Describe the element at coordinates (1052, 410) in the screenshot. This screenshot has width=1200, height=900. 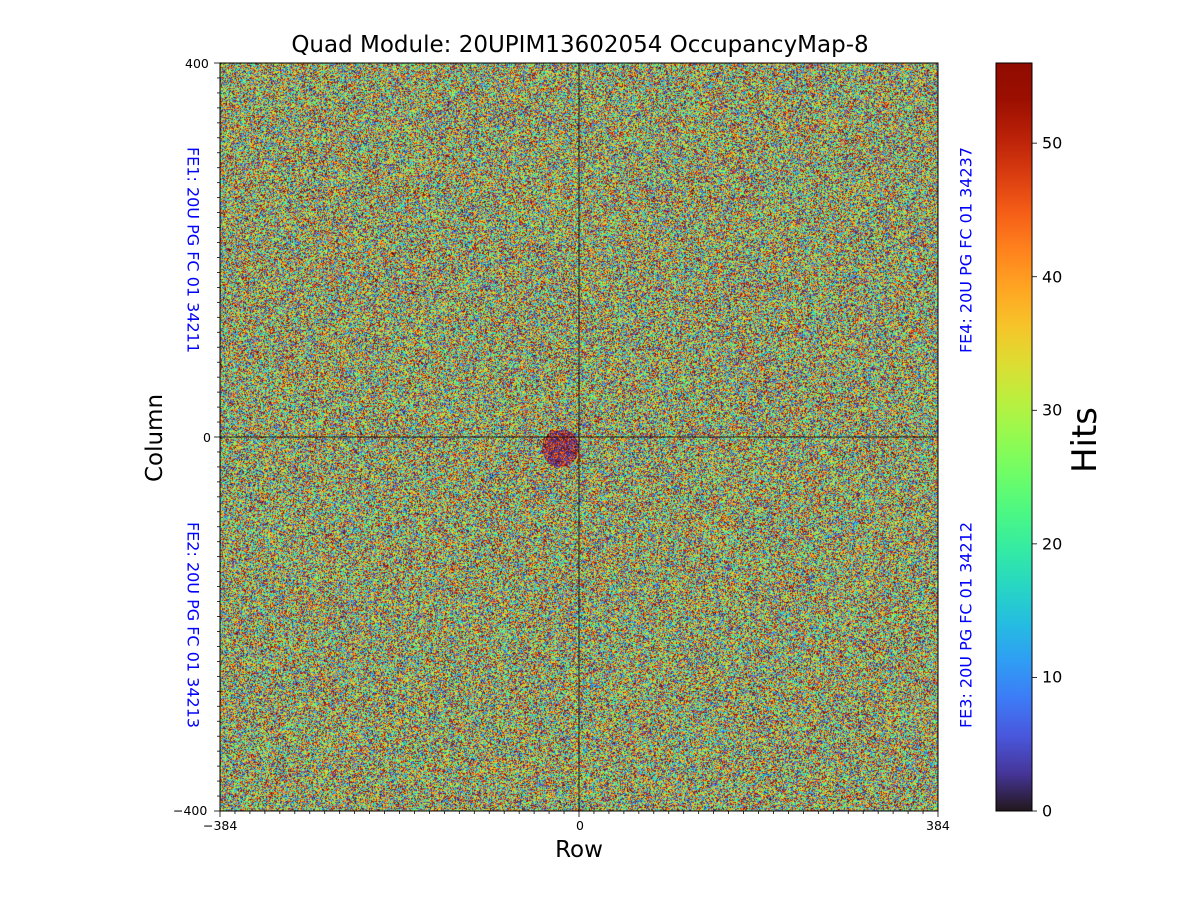
I see `colorbar-tick-label: 30` at that location.